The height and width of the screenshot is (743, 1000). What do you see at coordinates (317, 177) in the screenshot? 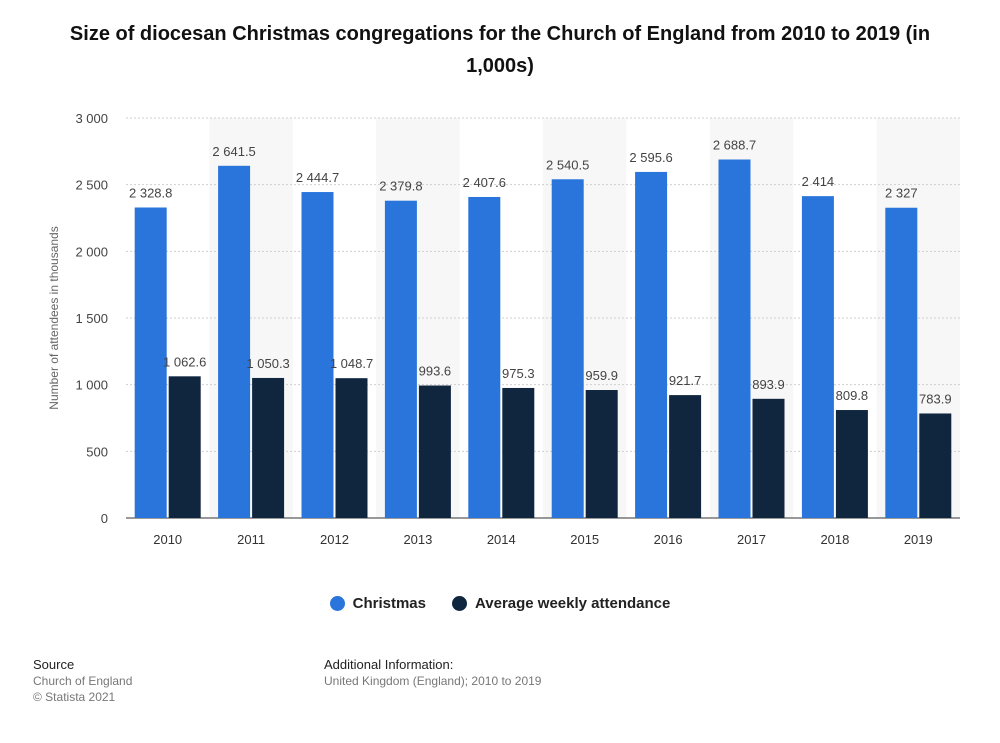
I see `data-label: 2 444.7` at bounding box center [317, 177].